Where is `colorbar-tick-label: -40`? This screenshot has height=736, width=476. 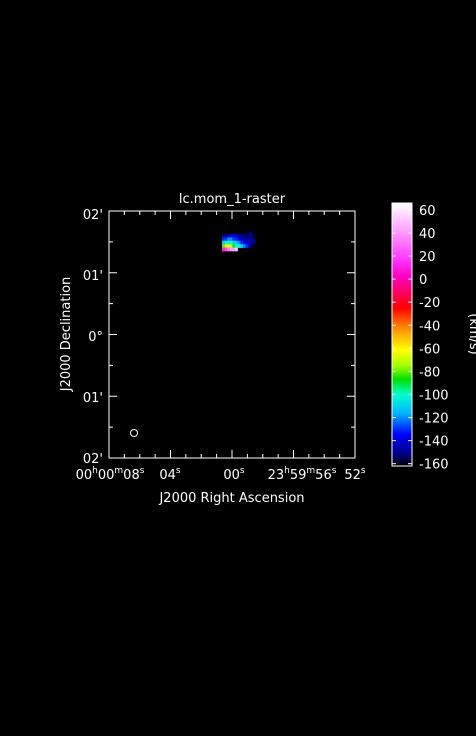 colorbar-tick-label: -40 is located at coordinates (429, 326).